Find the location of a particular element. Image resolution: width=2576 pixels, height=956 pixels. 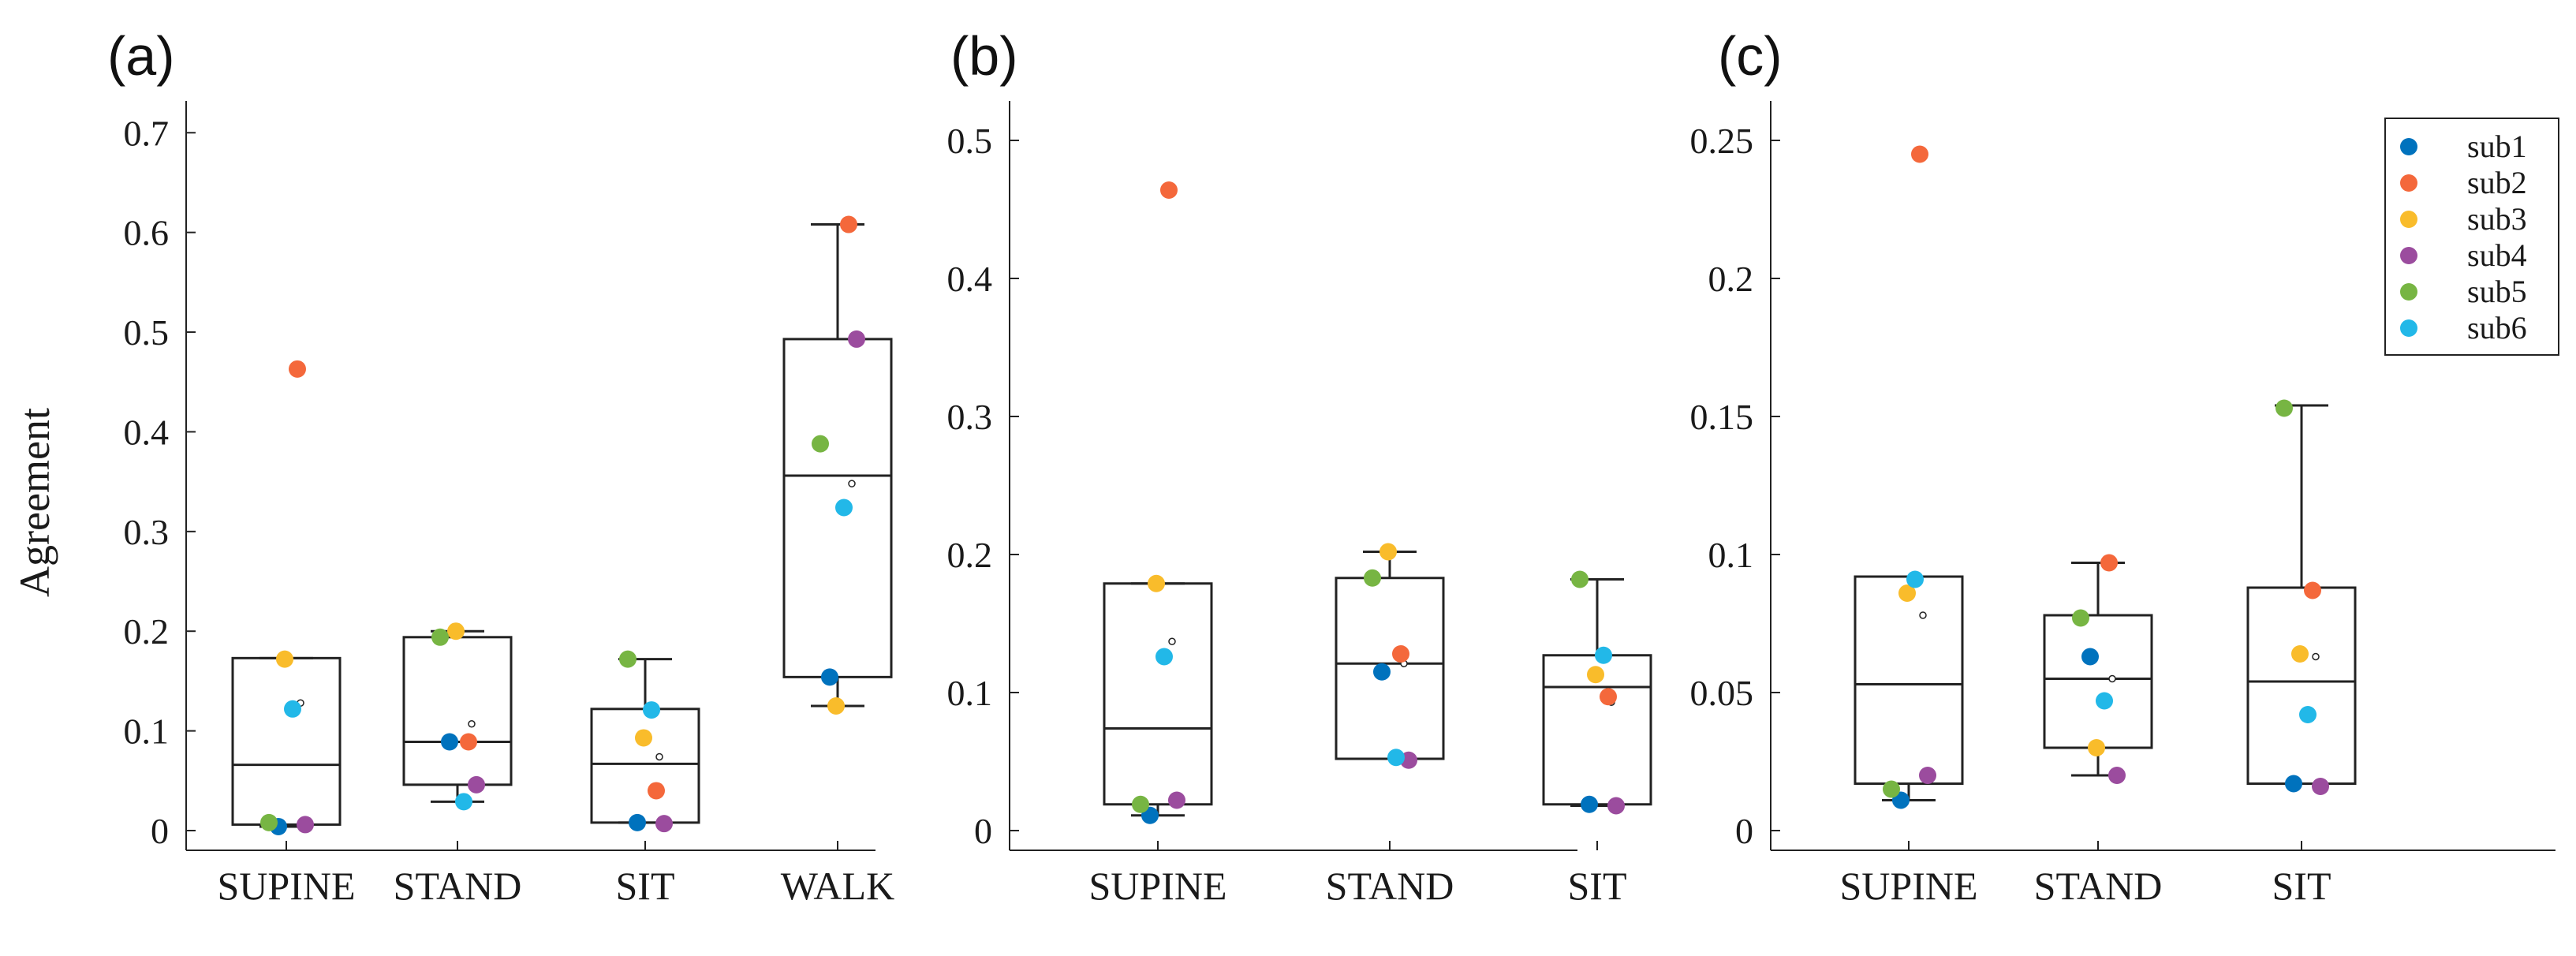

y-axis-label: Agreement is located at coordinates (34, 503).